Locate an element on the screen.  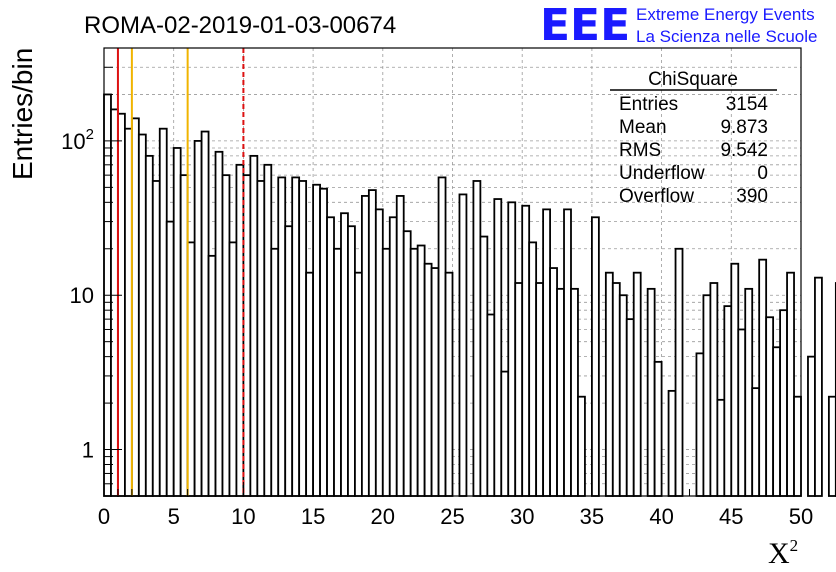
x-axis-label-base: X is located at coordinates (779, 553).